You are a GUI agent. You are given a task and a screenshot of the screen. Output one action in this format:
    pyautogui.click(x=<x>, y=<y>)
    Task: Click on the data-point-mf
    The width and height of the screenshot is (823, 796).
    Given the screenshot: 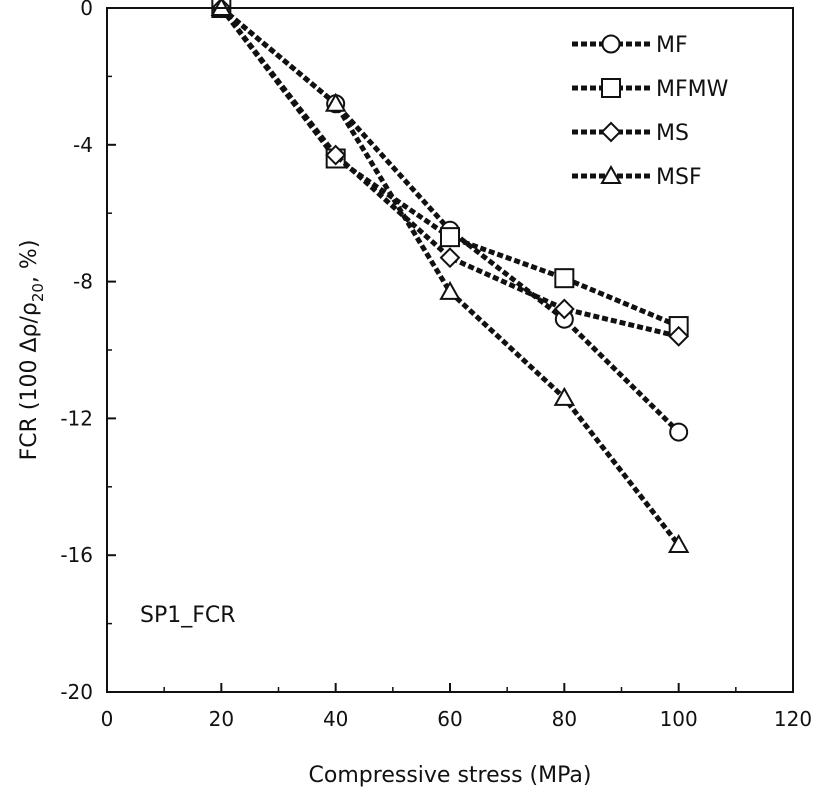 What is the action you would take?
    pyautogui.click(x=678, y=432)
    